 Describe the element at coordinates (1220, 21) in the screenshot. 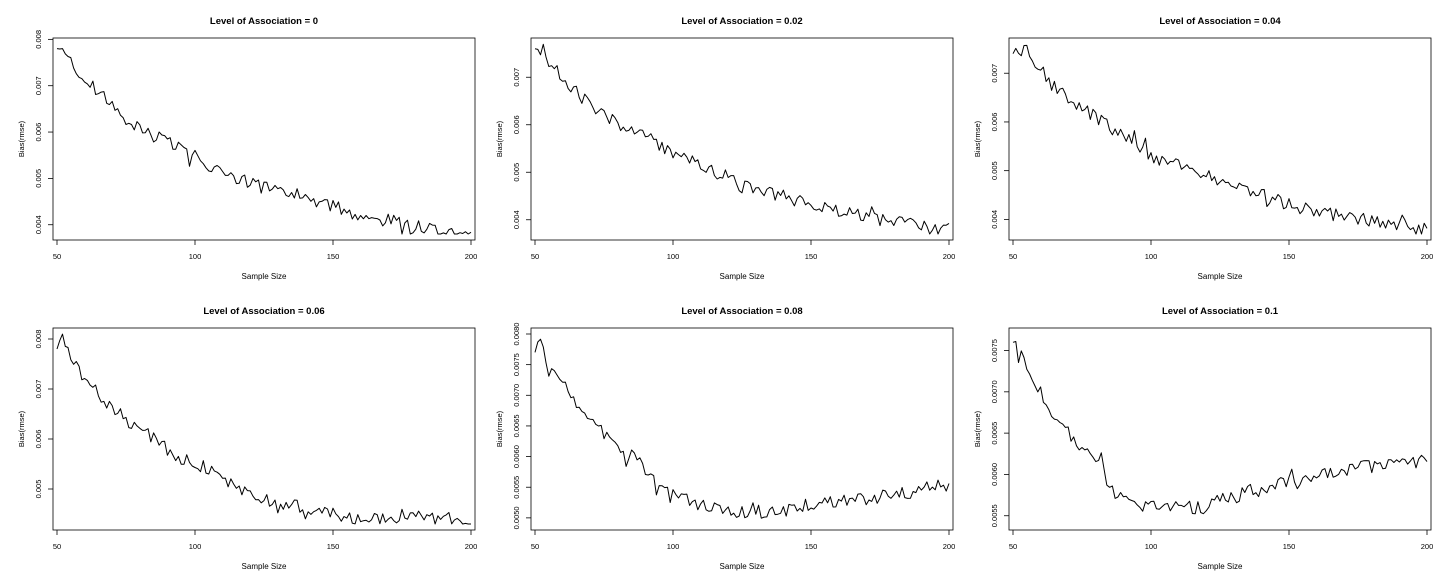

I see `chart-title: Level of Association = 0.04` at that location.